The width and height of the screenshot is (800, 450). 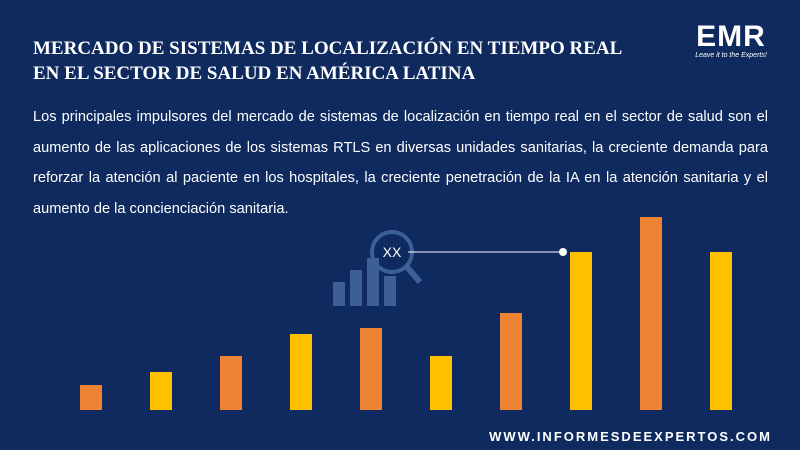 I want to click on logo-tagline: Leave it to the Experts!, so click(x=731, y=55).